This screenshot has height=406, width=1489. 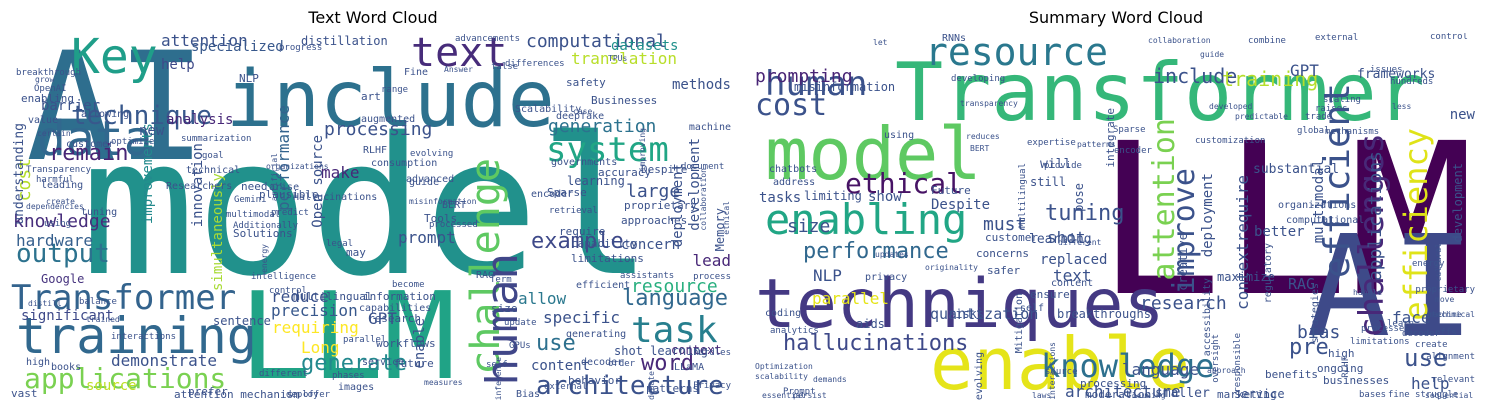 What do you see at coordinates (213, 170) in the screenshot?
I see `left-word-technical: technical` at bounding box center [213, 170].